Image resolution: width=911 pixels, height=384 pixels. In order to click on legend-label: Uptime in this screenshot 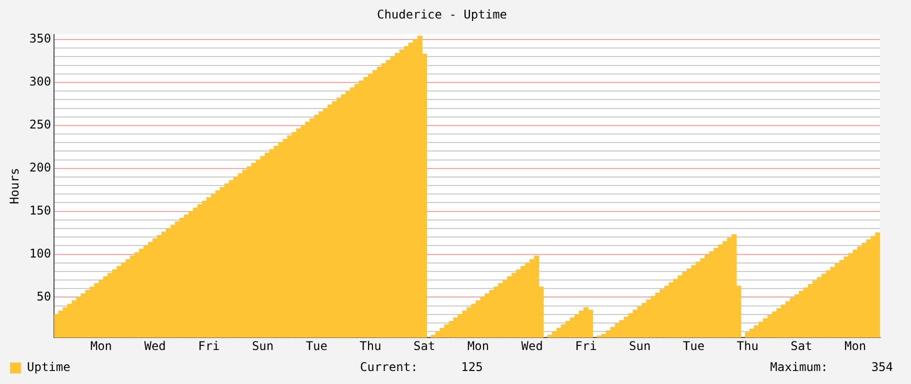, I will do `click(48, 367)`.